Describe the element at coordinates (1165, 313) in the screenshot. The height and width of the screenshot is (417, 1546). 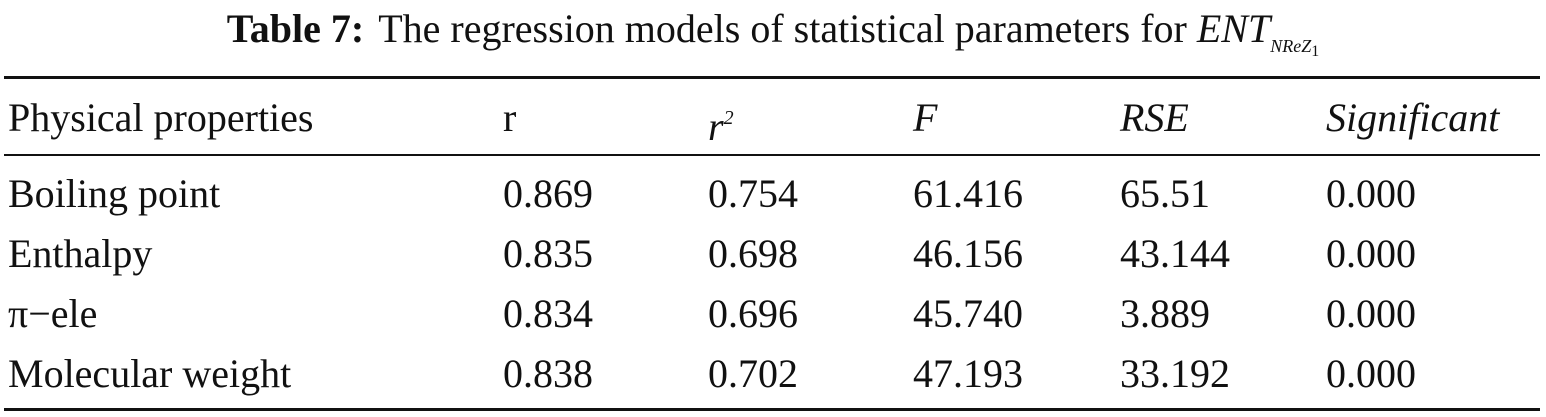
I see `table-cell: 3.889` at that location.